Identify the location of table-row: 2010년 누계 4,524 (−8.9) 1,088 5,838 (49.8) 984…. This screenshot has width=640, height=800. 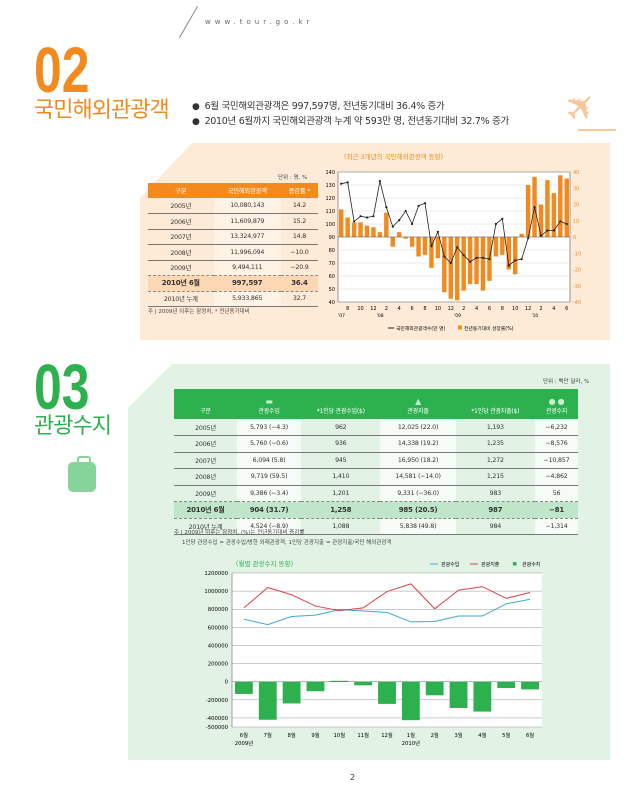
(376, 526).